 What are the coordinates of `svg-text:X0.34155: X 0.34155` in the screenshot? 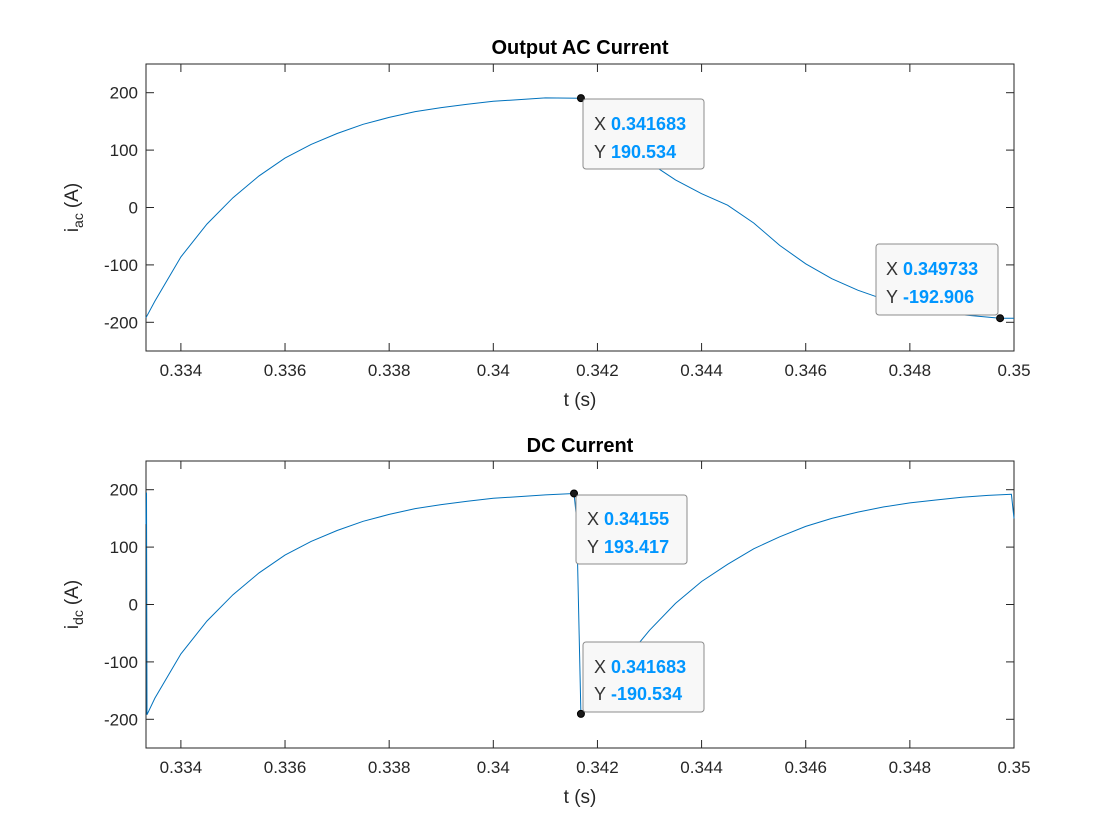 It's located at (628, 519).